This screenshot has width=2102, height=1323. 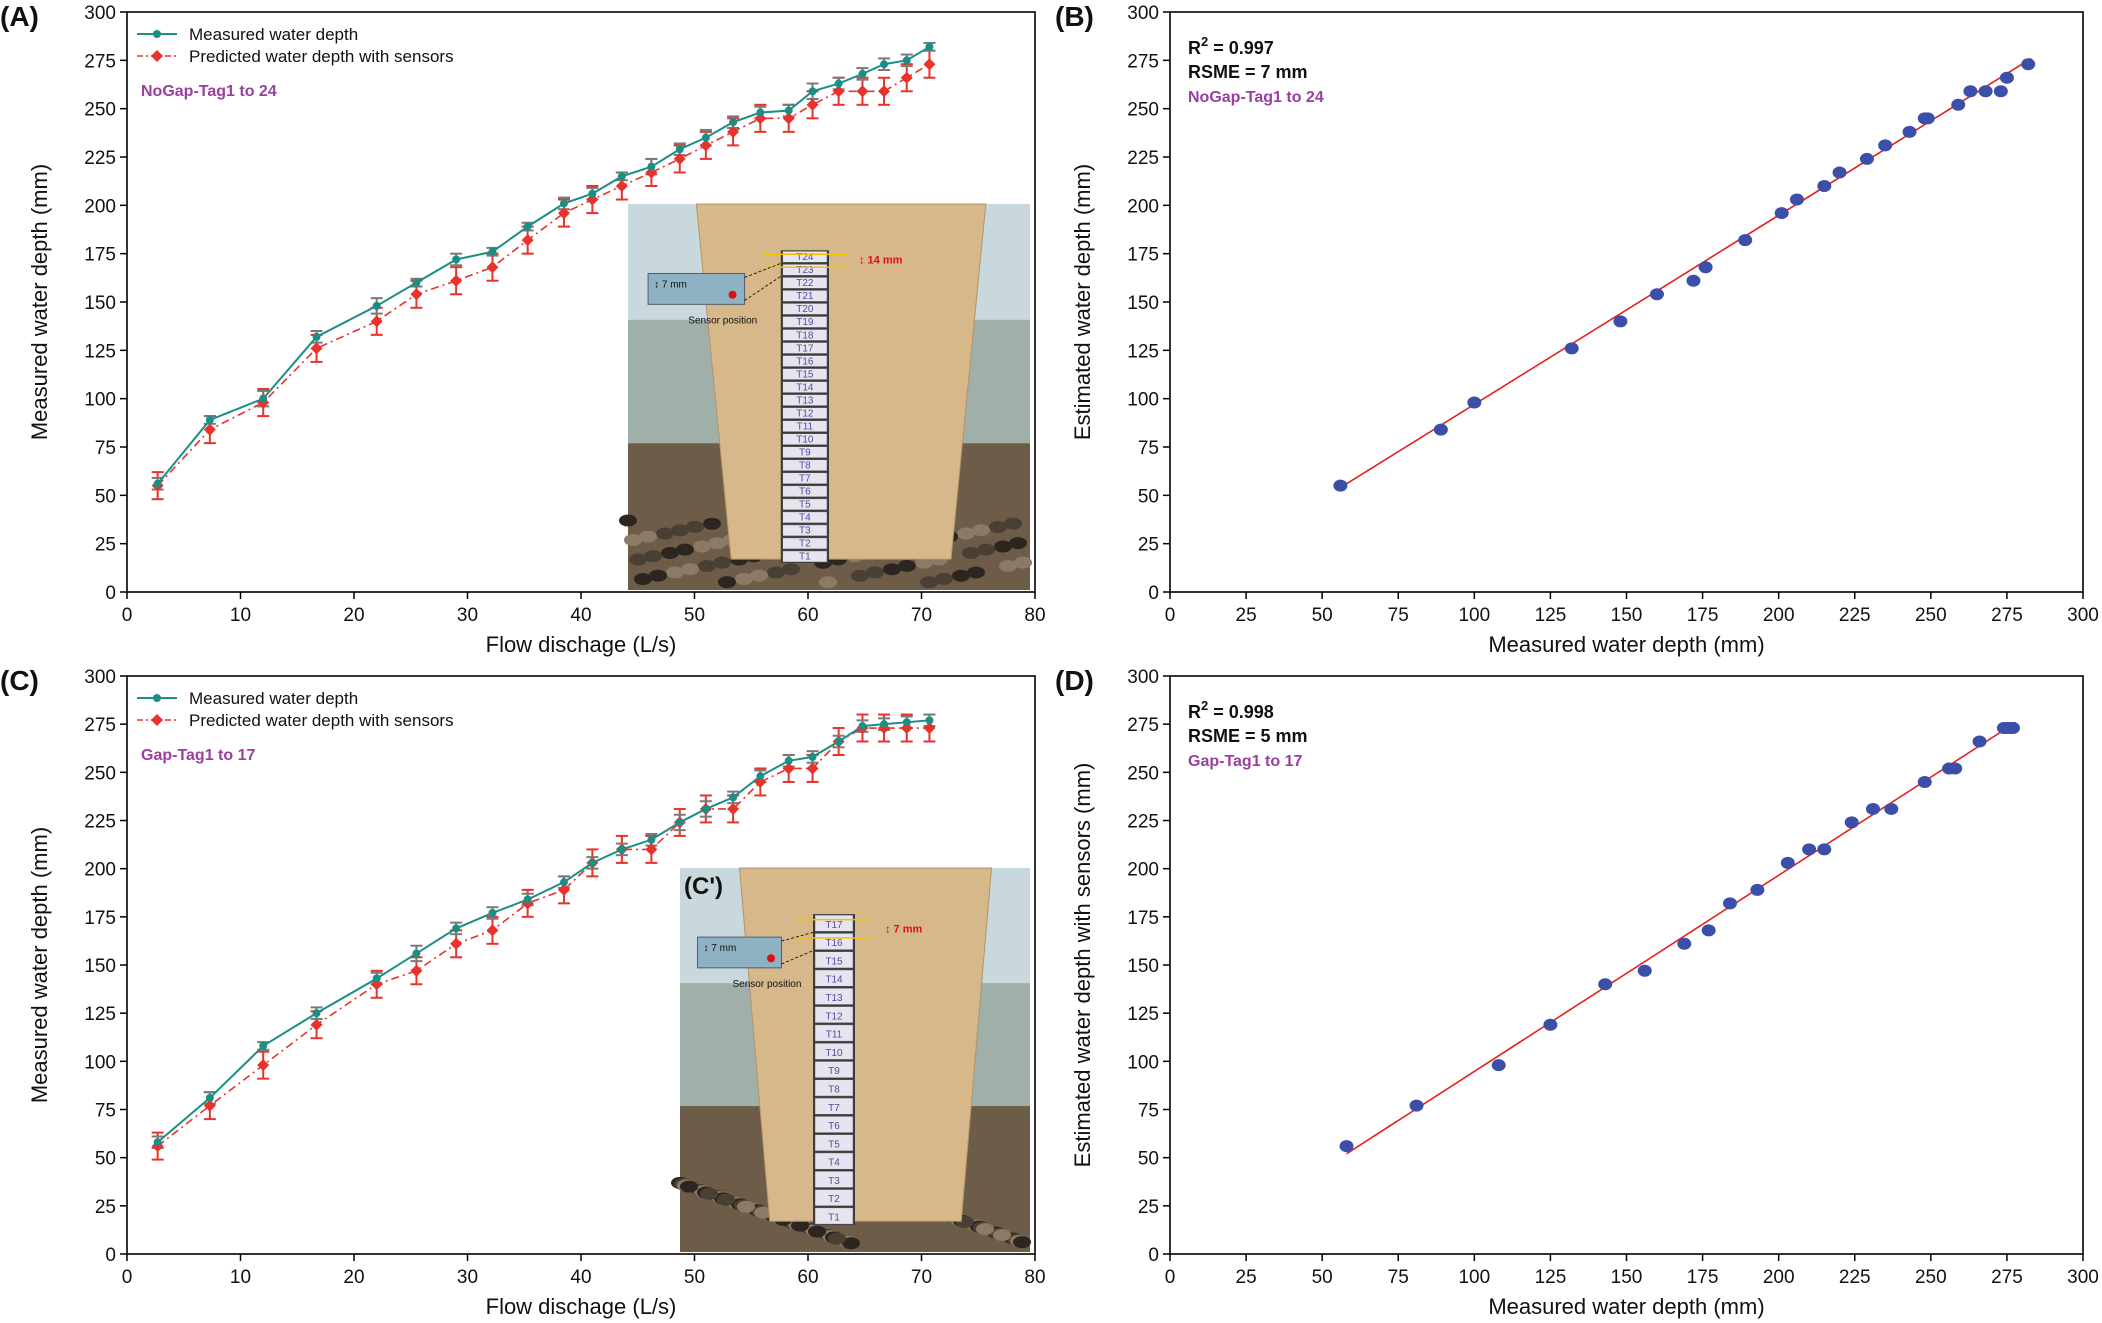 What do you see at coordinates (807, 1277) in the screenshot?
I see `x-tick-label: 60` at bounding box center [807, 1277].